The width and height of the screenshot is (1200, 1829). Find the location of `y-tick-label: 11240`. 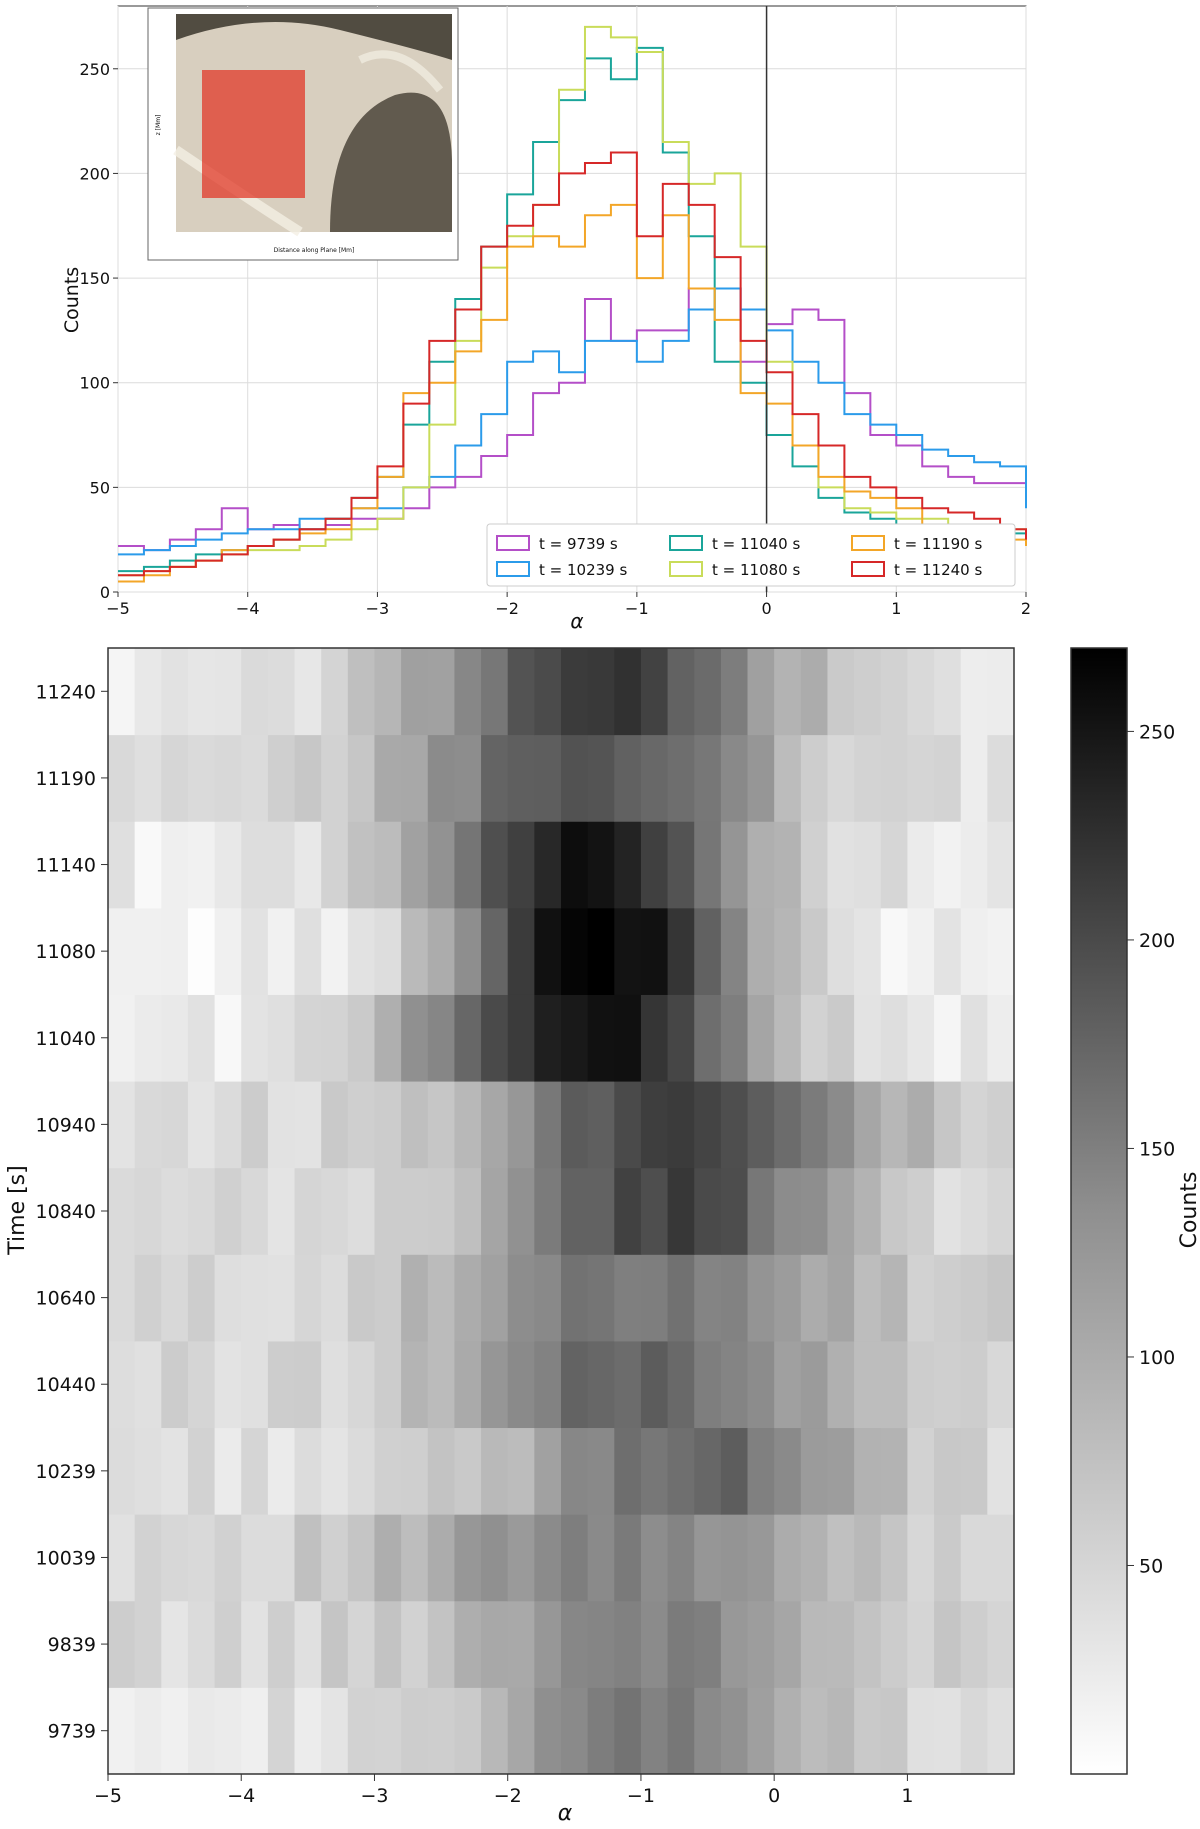

y-tick-label: 11240 is located at coordinates (66, 692).